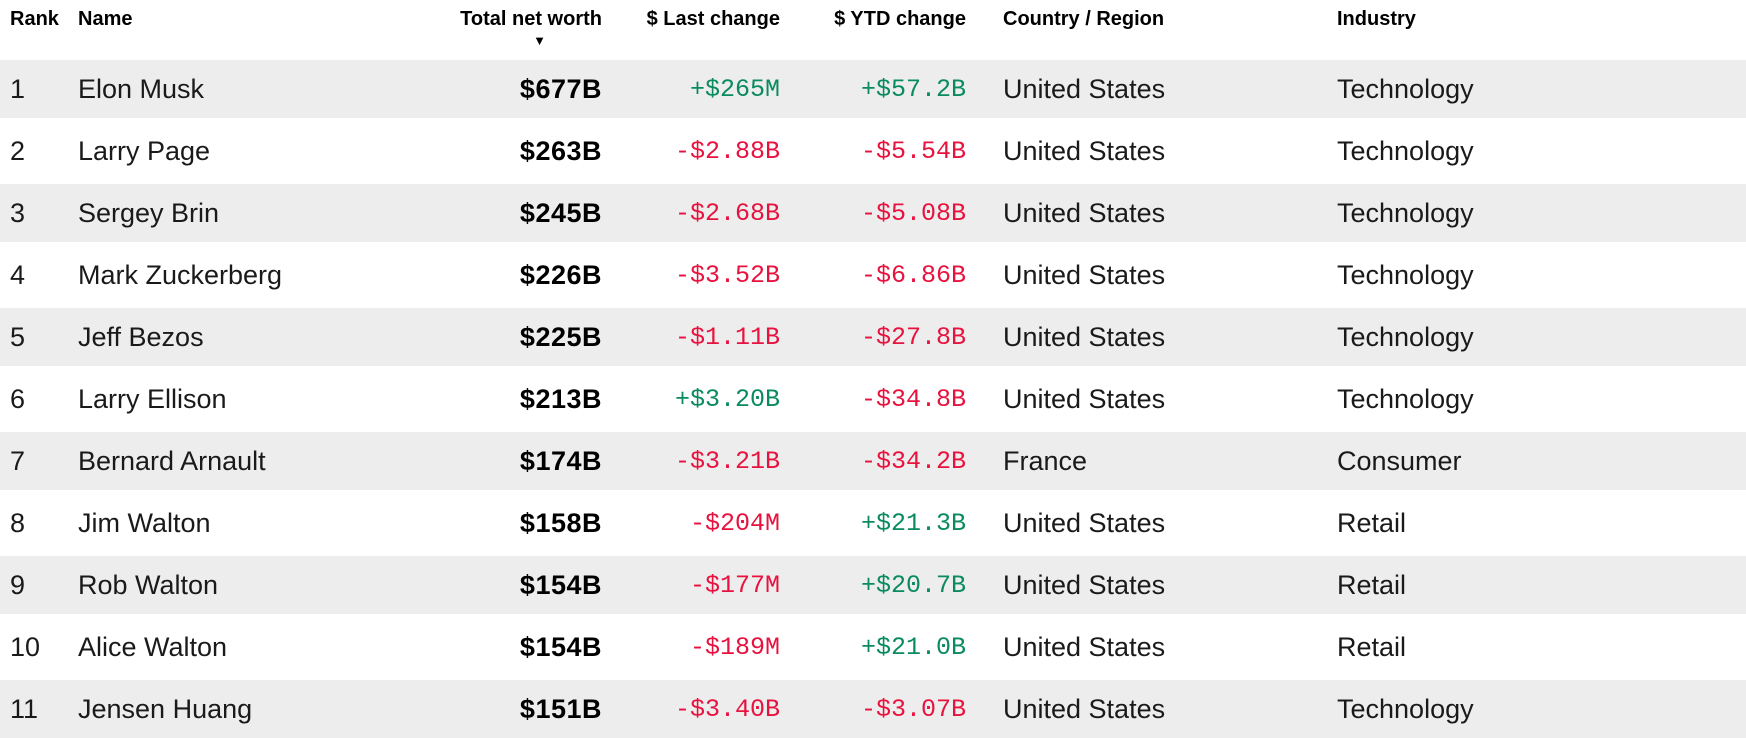  I want to click on total-net-worth: $263B, so click(560, 150).